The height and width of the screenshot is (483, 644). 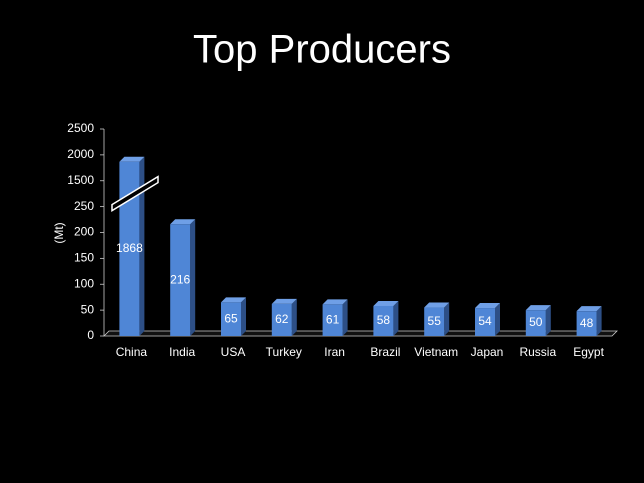 I want to click on data-label: 50, so click(x=536, y=322).